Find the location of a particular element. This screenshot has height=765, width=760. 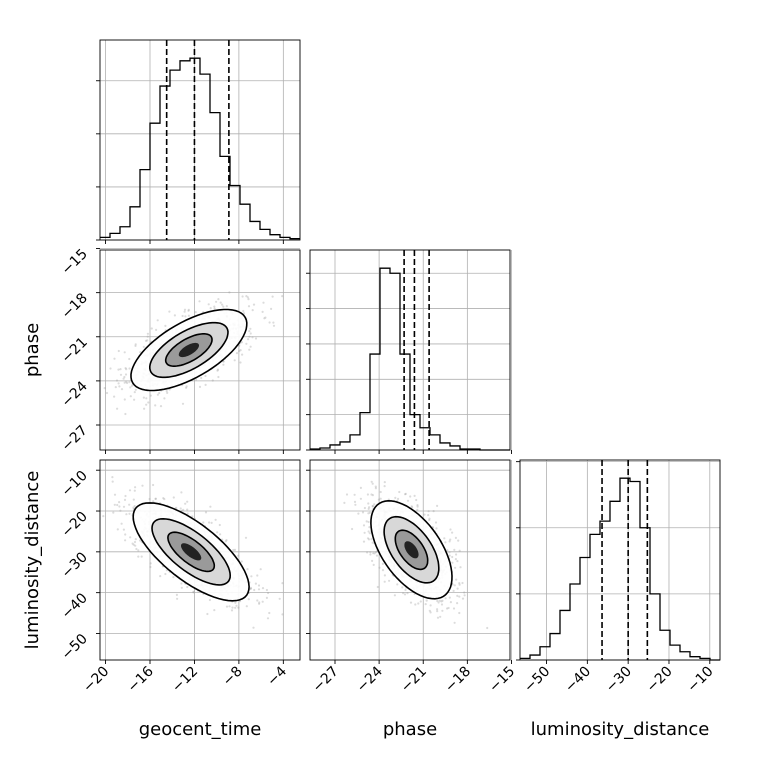

ytick-label-luminosity-distance-1: −40 is located at coordinates (75, 606).